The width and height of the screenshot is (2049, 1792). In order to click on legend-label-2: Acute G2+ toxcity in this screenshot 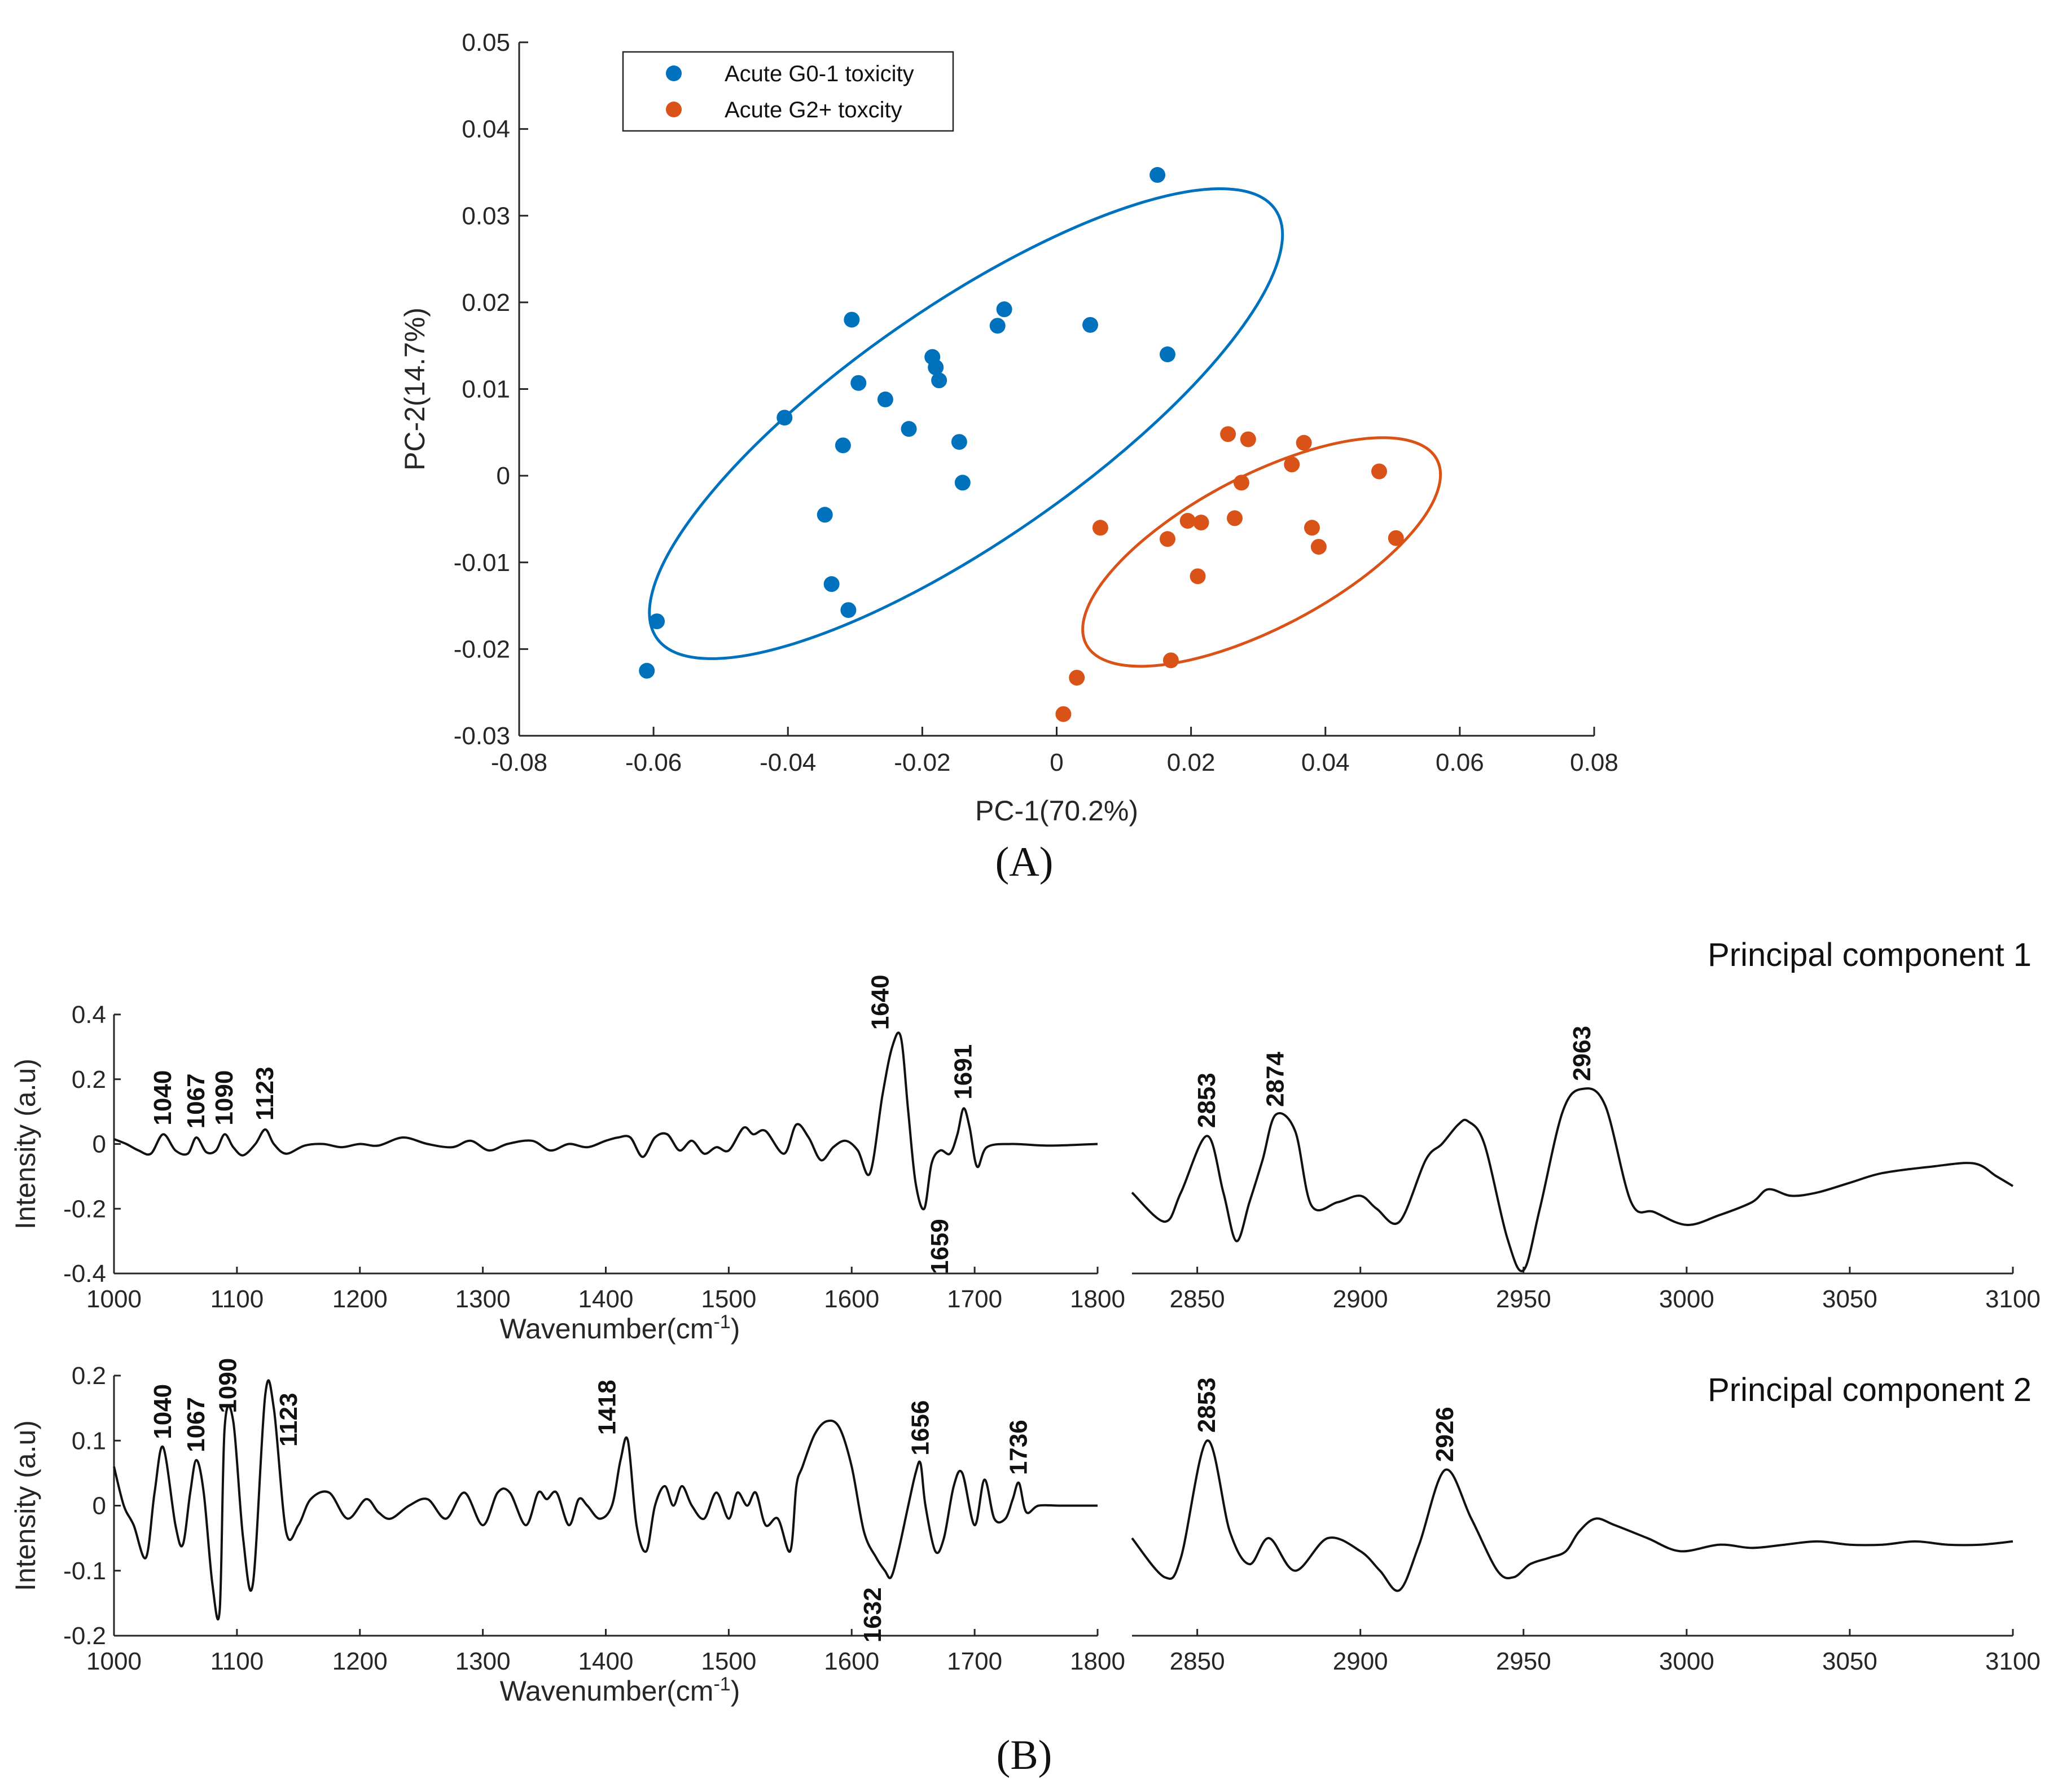, I will do `click(814, 110)`.